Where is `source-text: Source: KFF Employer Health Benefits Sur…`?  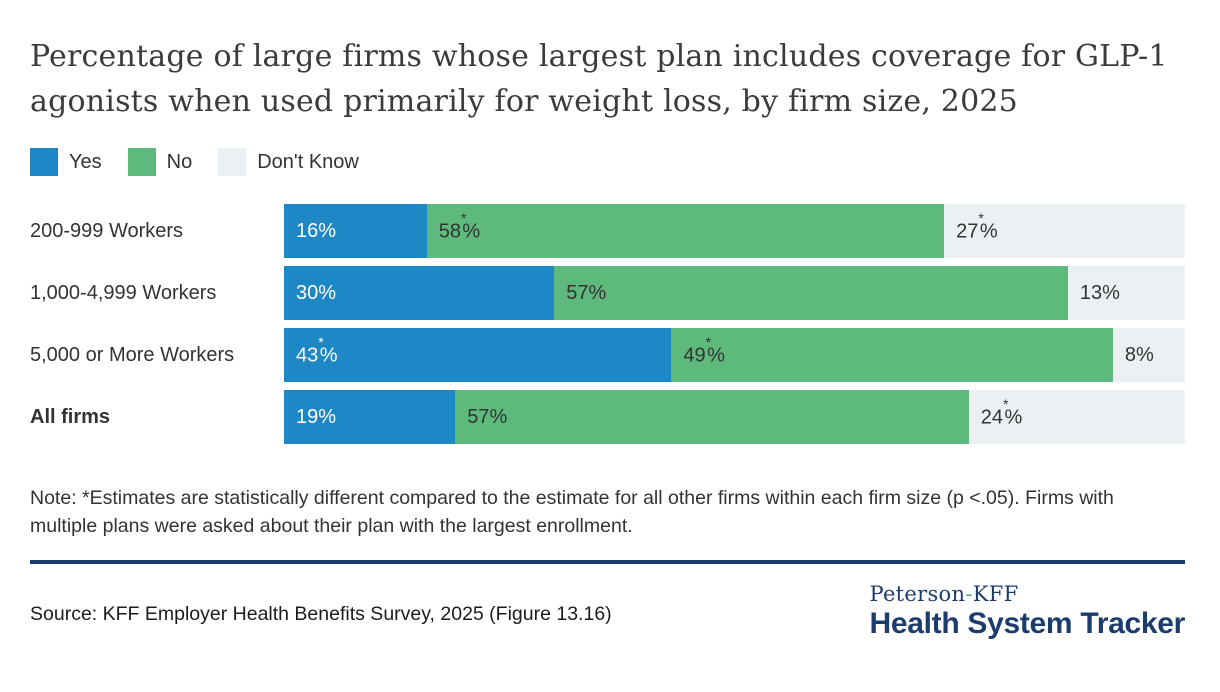
source-text: Source: KFF Employer Health Benefits Sur… is located at coordinates (321, 614).